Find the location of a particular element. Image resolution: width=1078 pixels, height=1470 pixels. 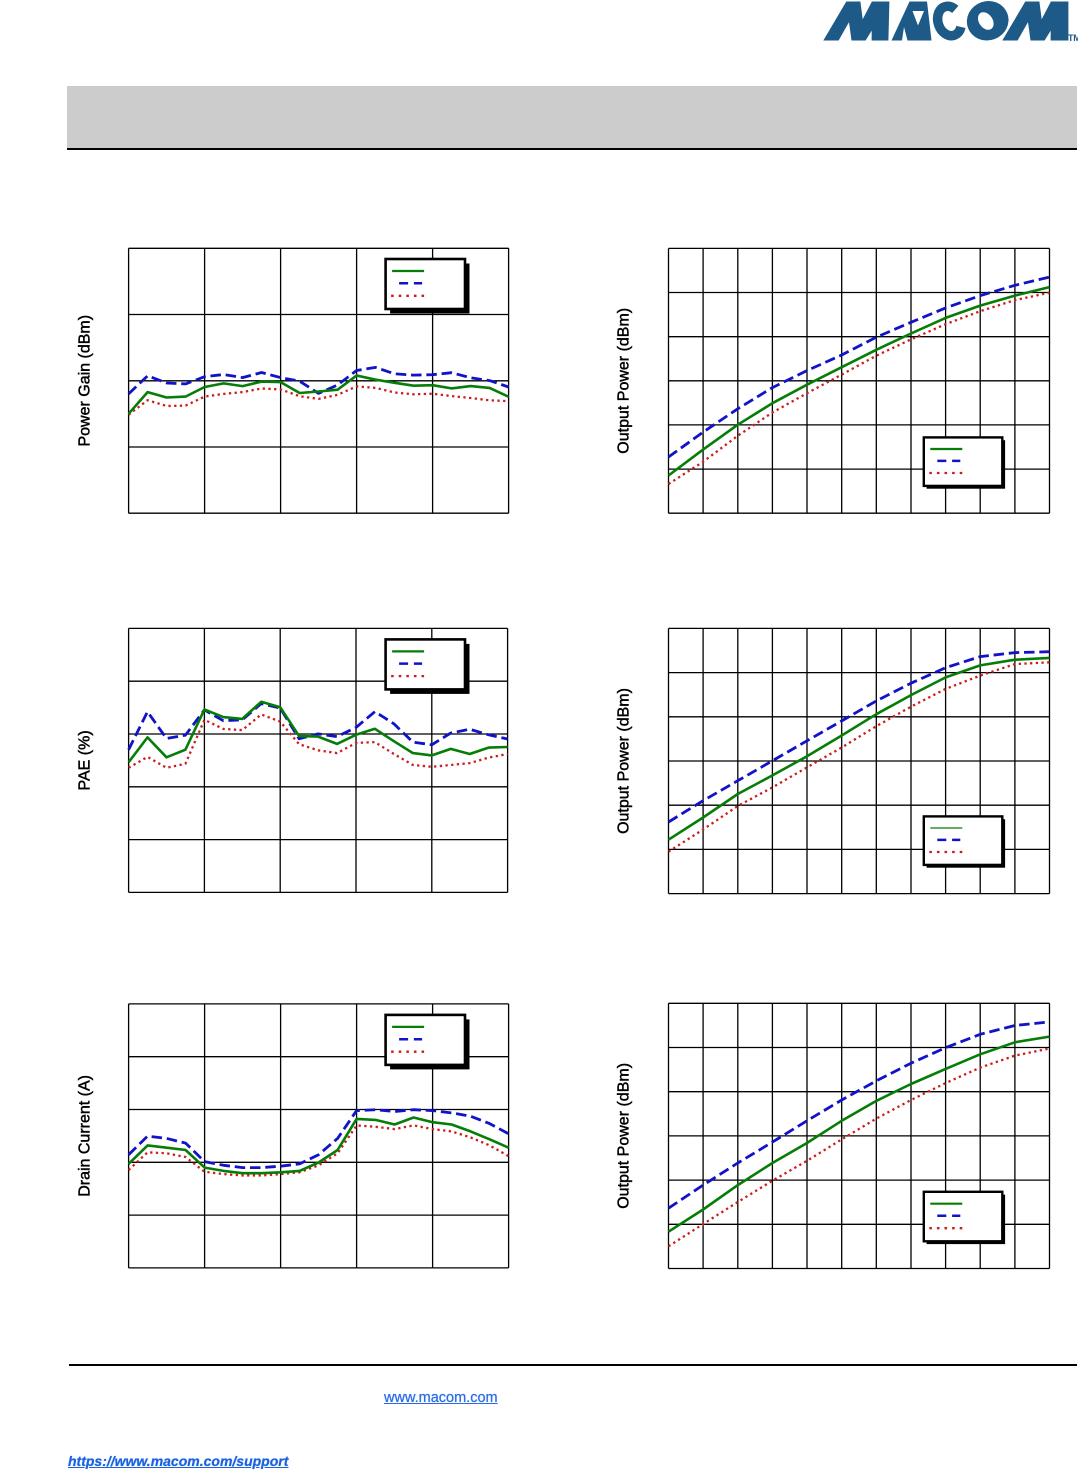

svg-text: Power Gain (dBm) is located at coordinates (85, 381).